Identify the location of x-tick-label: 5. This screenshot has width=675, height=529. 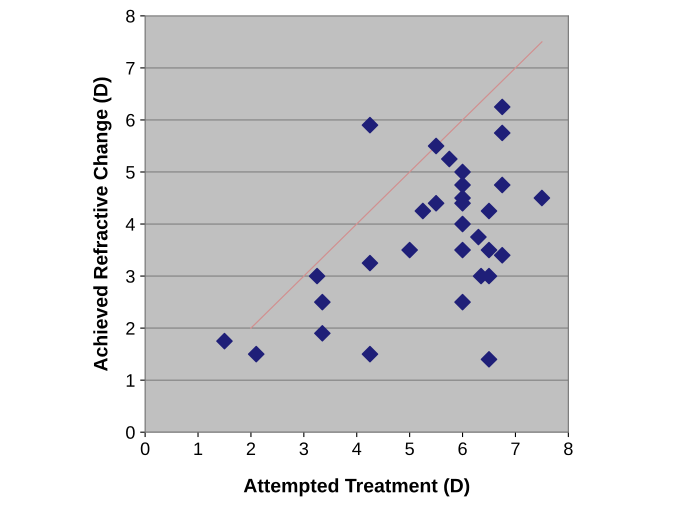
(409, 449).